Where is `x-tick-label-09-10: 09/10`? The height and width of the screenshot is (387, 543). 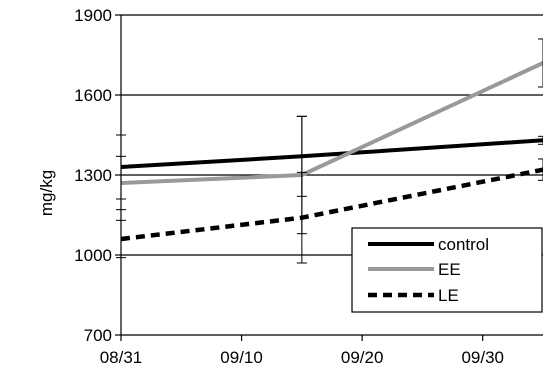 x-tick-label-09-10: 09/10 is located at coordinates (241, 357).